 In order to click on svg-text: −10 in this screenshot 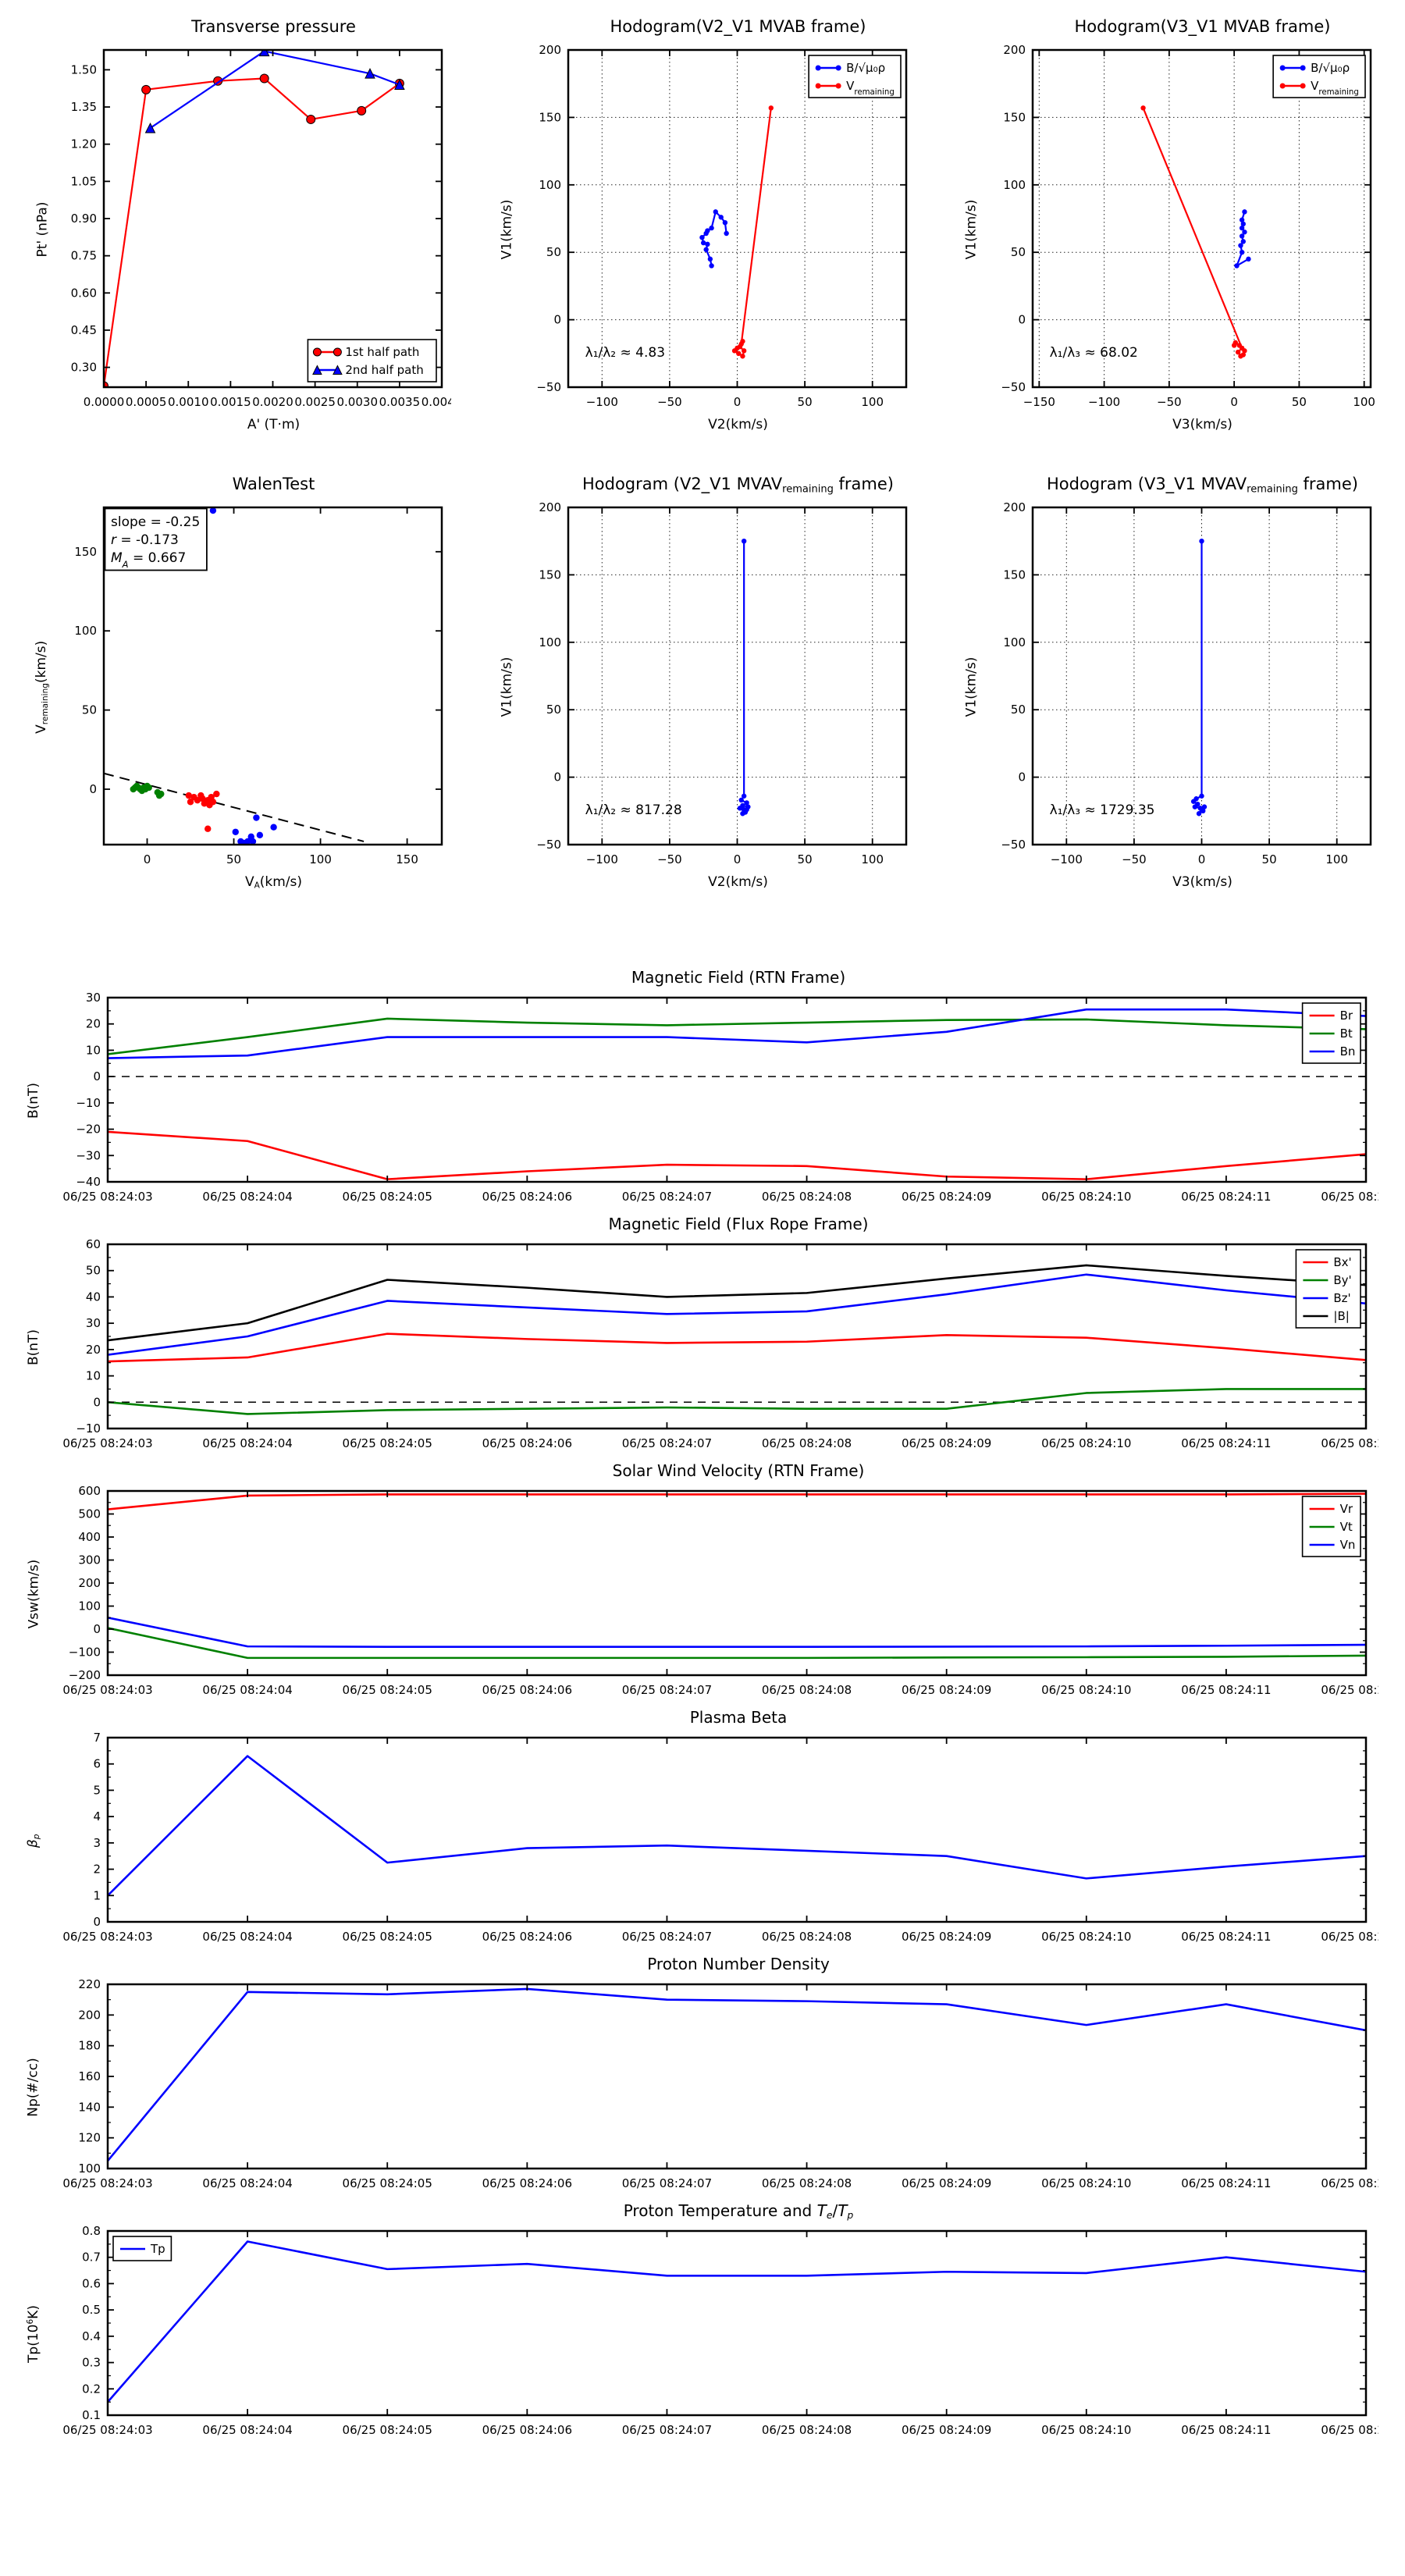, I will do `click(89, 1103)`.